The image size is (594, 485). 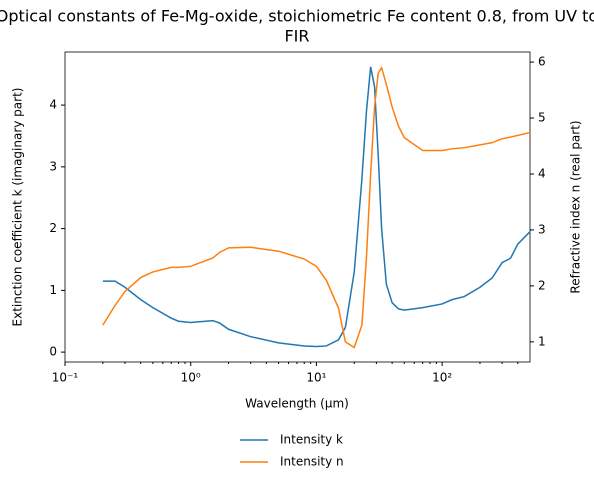 What do you see at coordinates (542, 229) in the screenshot?
I see `y2-tick-label: 3` at bounding box center [542, 229].